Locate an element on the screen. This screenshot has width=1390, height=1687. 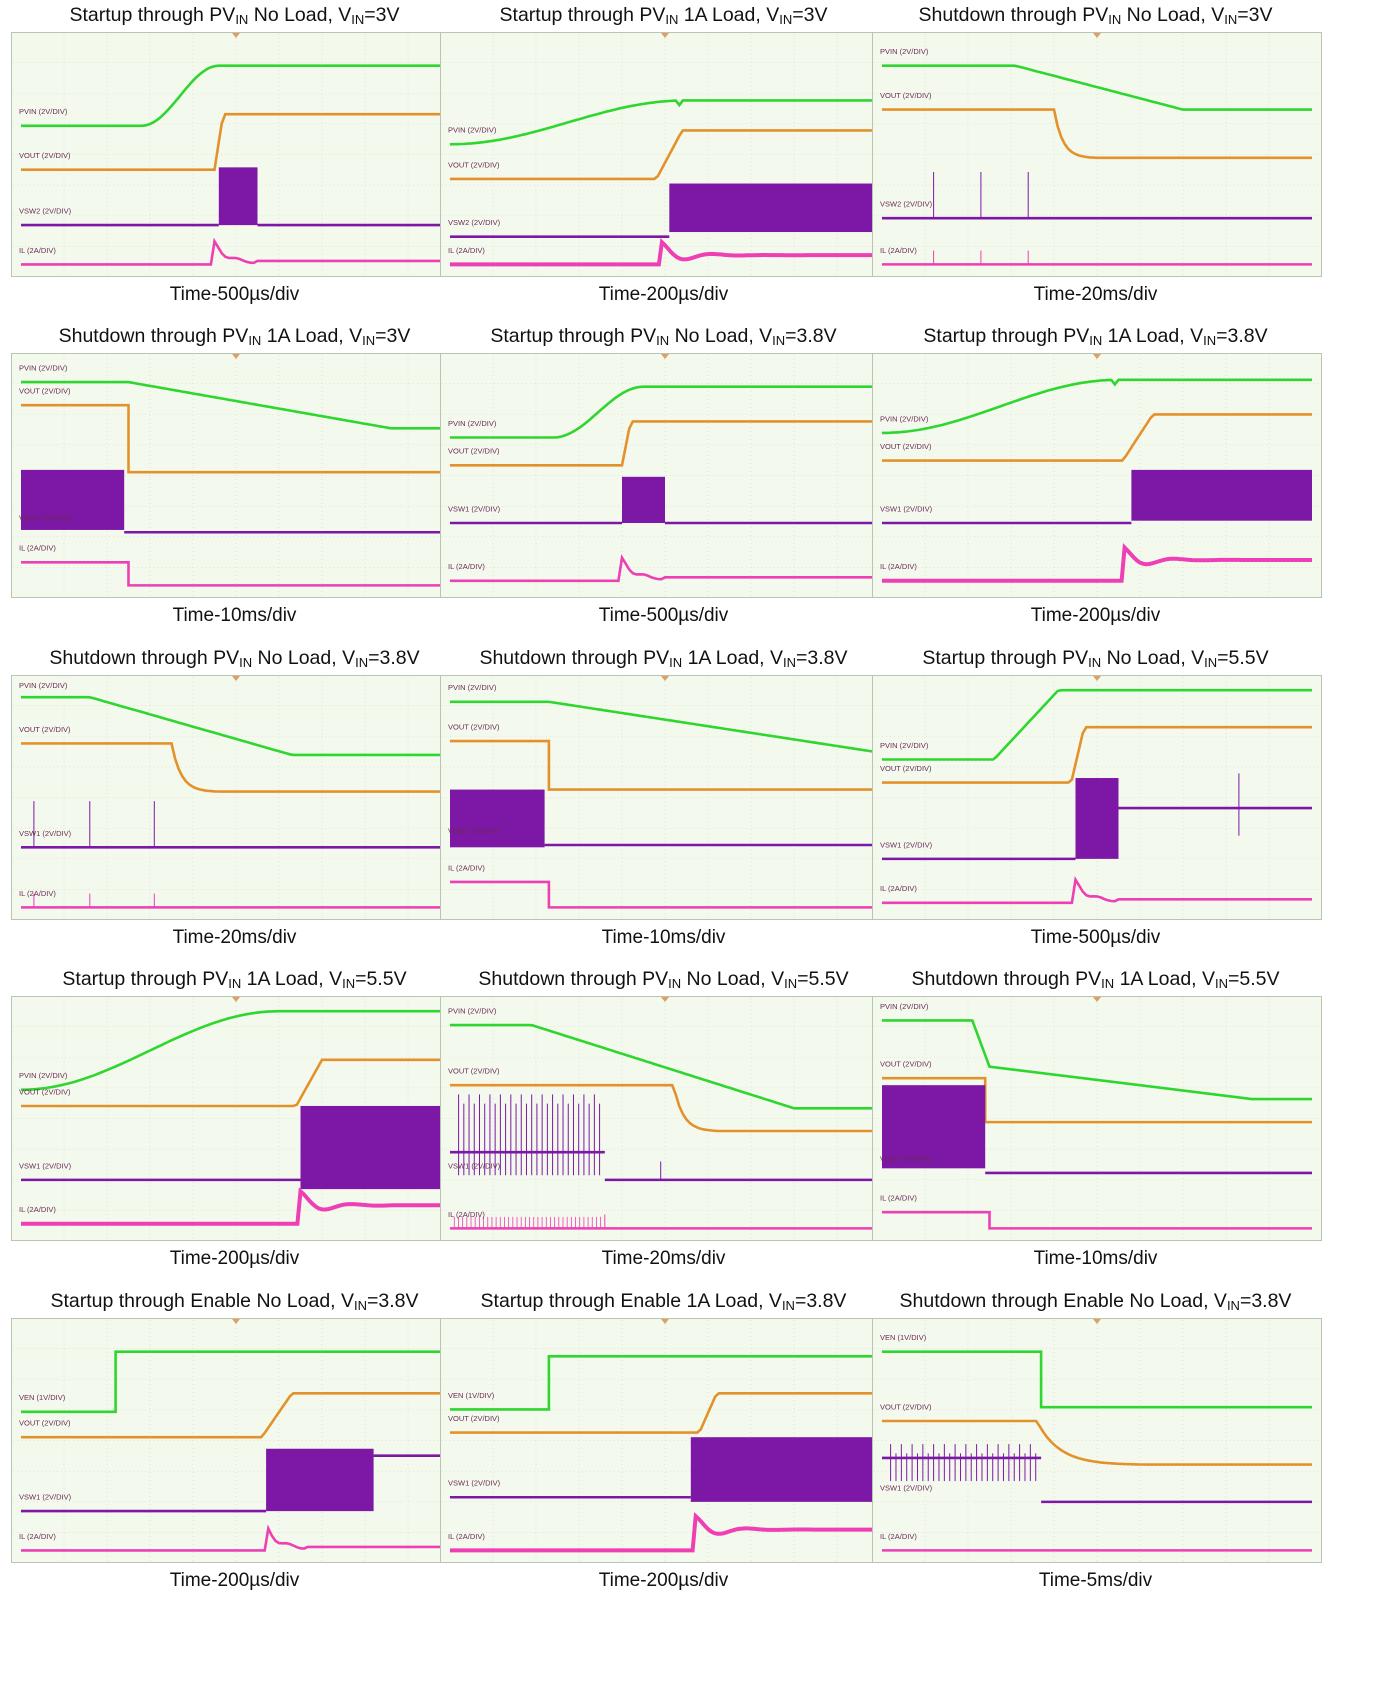
panel-title: Startup through PVIN 1A Load, VIN=3.8V is located at coordinates (1095, 336).